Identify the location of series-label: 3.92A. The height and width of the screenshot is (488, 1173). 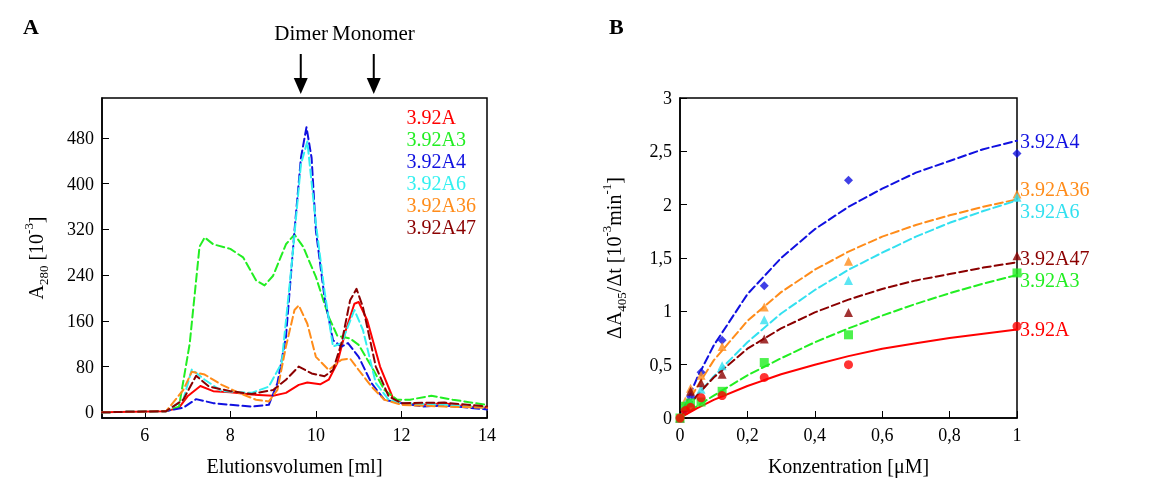
(1045, 329).